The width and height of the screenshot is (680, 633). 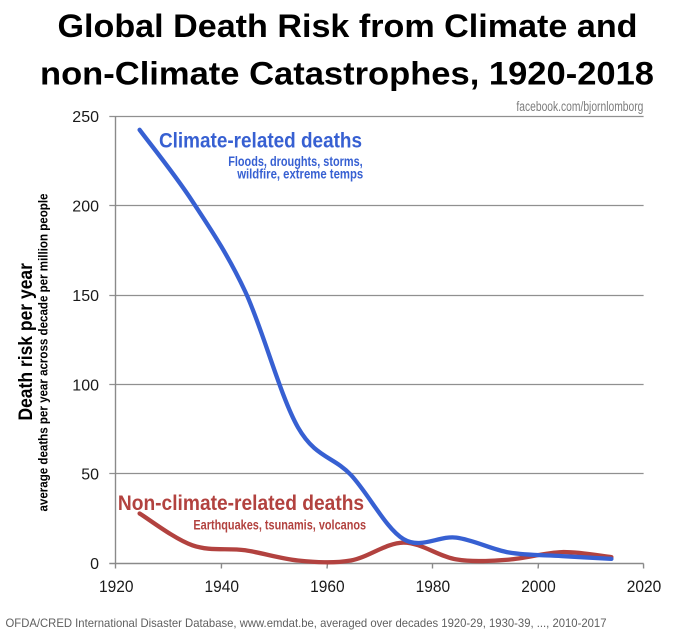 What do you see at coordinates (26, 341) in the screenshot?
I see `svg-text: Death risk per year` at bounding box center [26, 341].